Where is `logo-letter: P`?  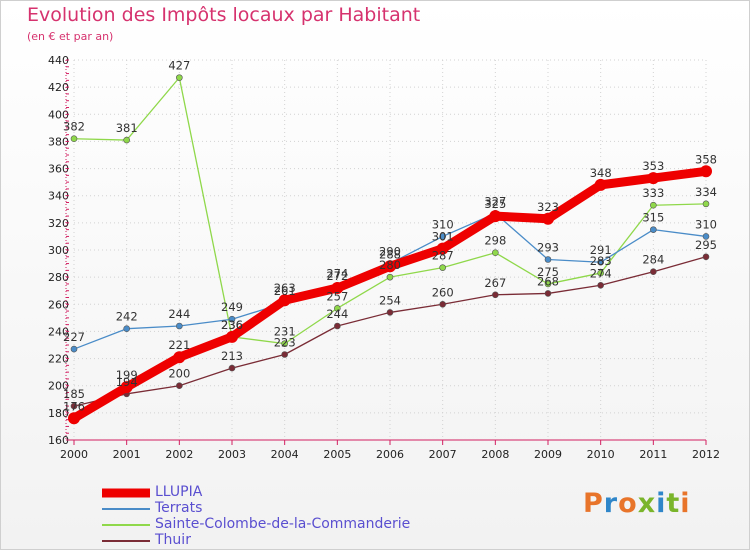 logo-letter: P is located at coordinates (593, 503).